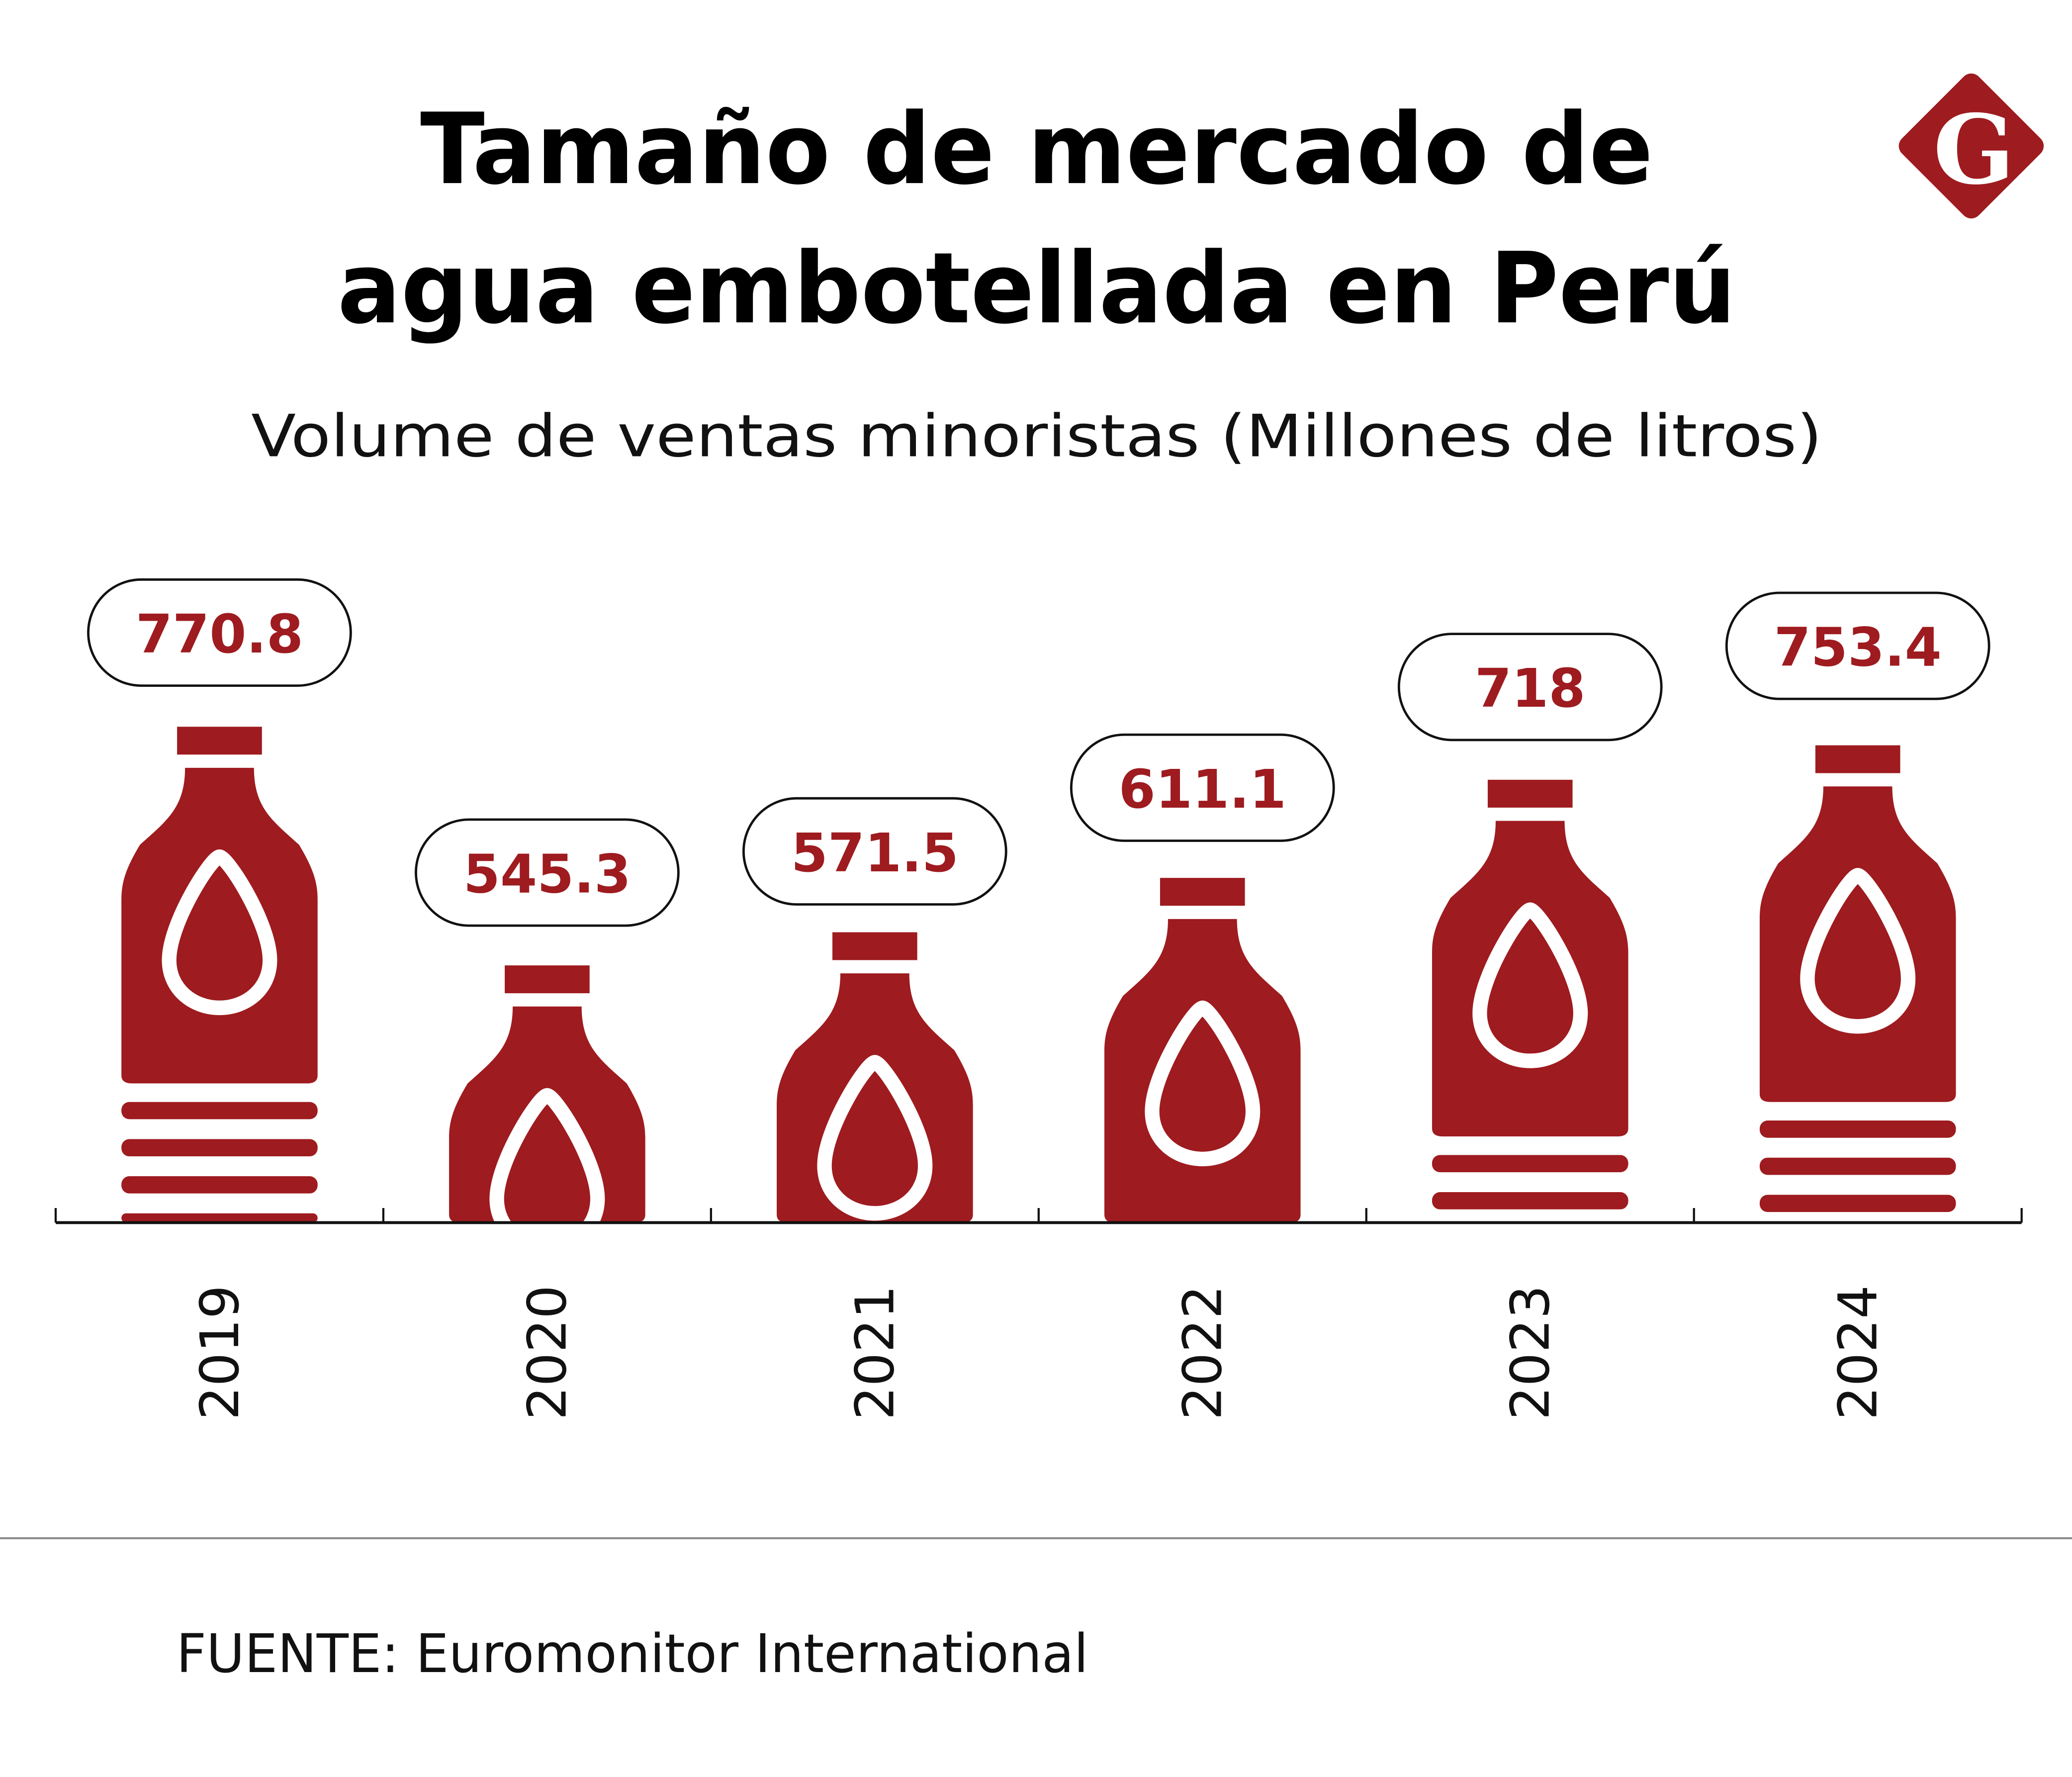  I want to click on data-label: 545.3, so click(547, 874).